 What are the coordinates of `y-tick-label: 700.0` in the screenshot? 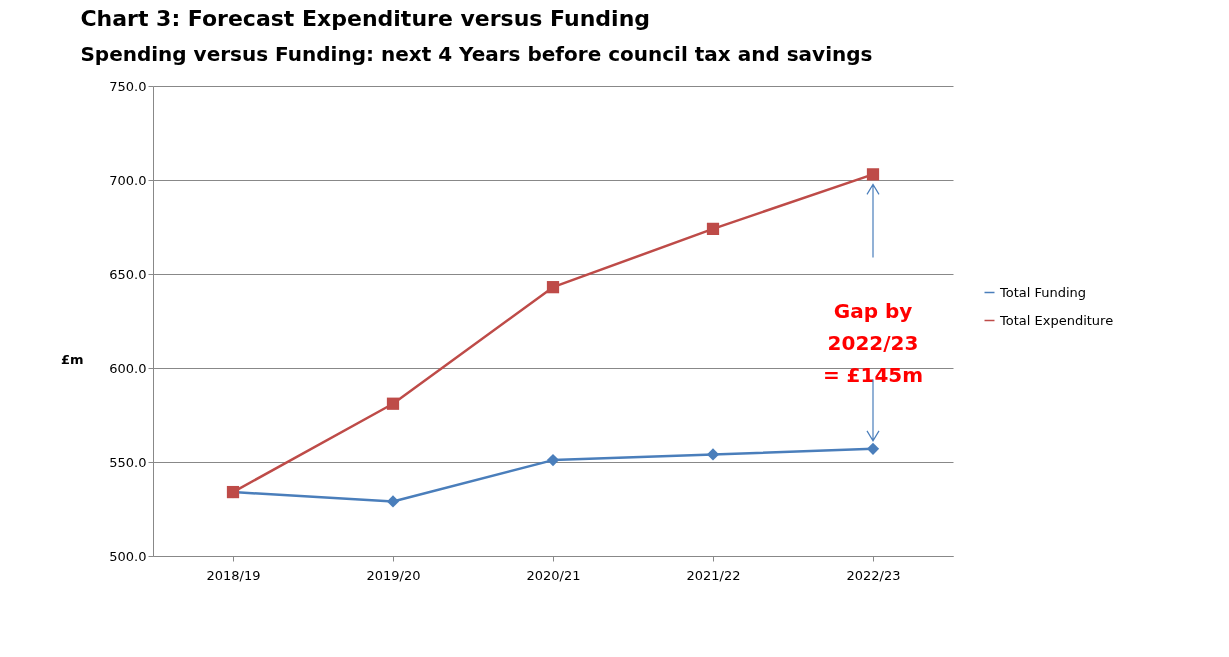 It's located at (128, 180).